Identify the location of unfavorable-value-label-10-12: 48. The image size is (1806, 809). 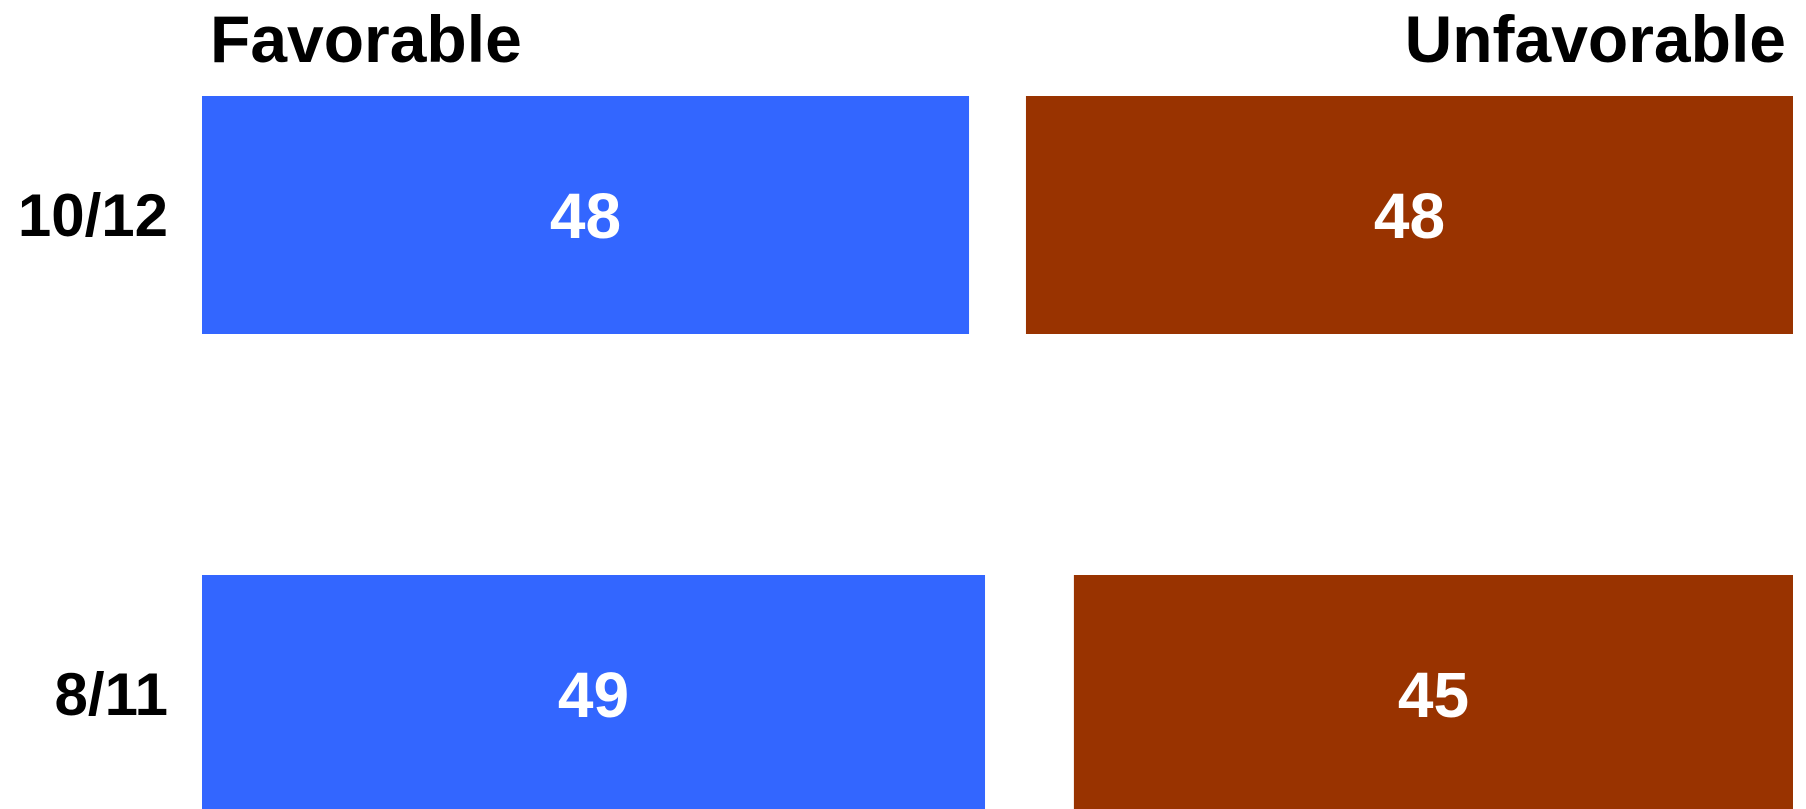
(1409, 216).